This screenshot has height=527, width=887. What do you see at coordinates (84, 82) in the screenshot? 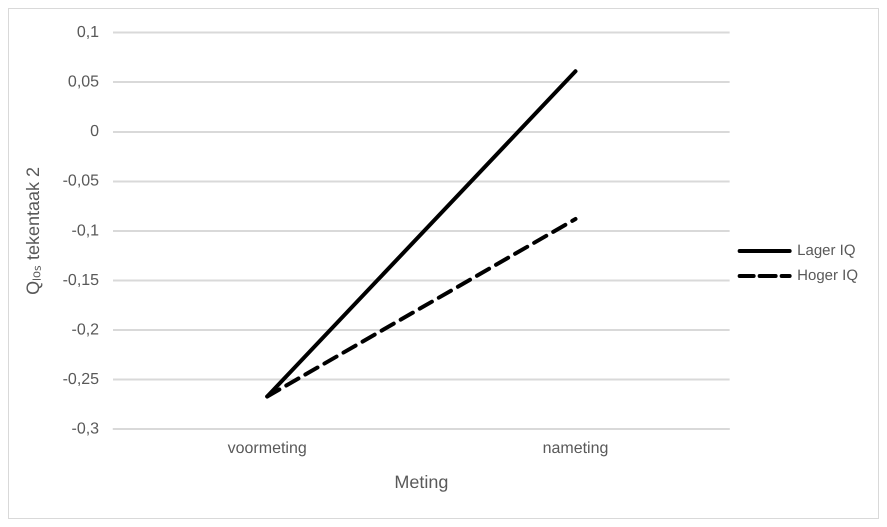
I see `y-tick-label: 0,05` at bounding box center [84, 82].